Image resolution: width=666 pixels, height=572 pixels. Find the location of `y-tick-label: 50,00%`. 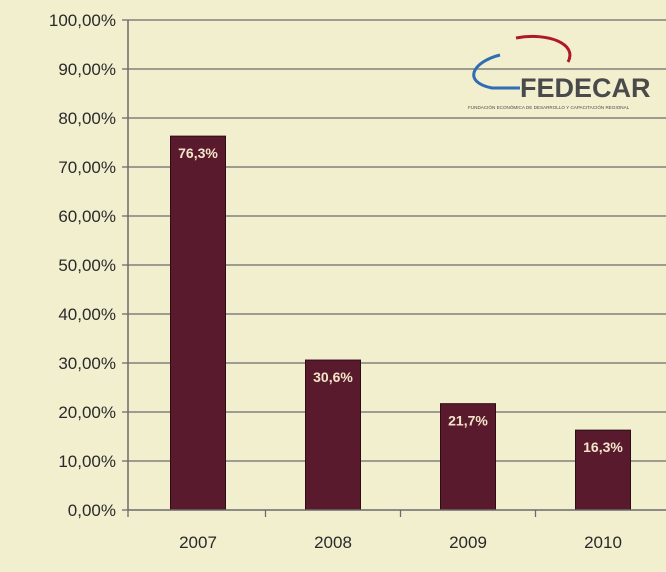

y-tick-label: 50,00% is located at coordinates (87, 265).